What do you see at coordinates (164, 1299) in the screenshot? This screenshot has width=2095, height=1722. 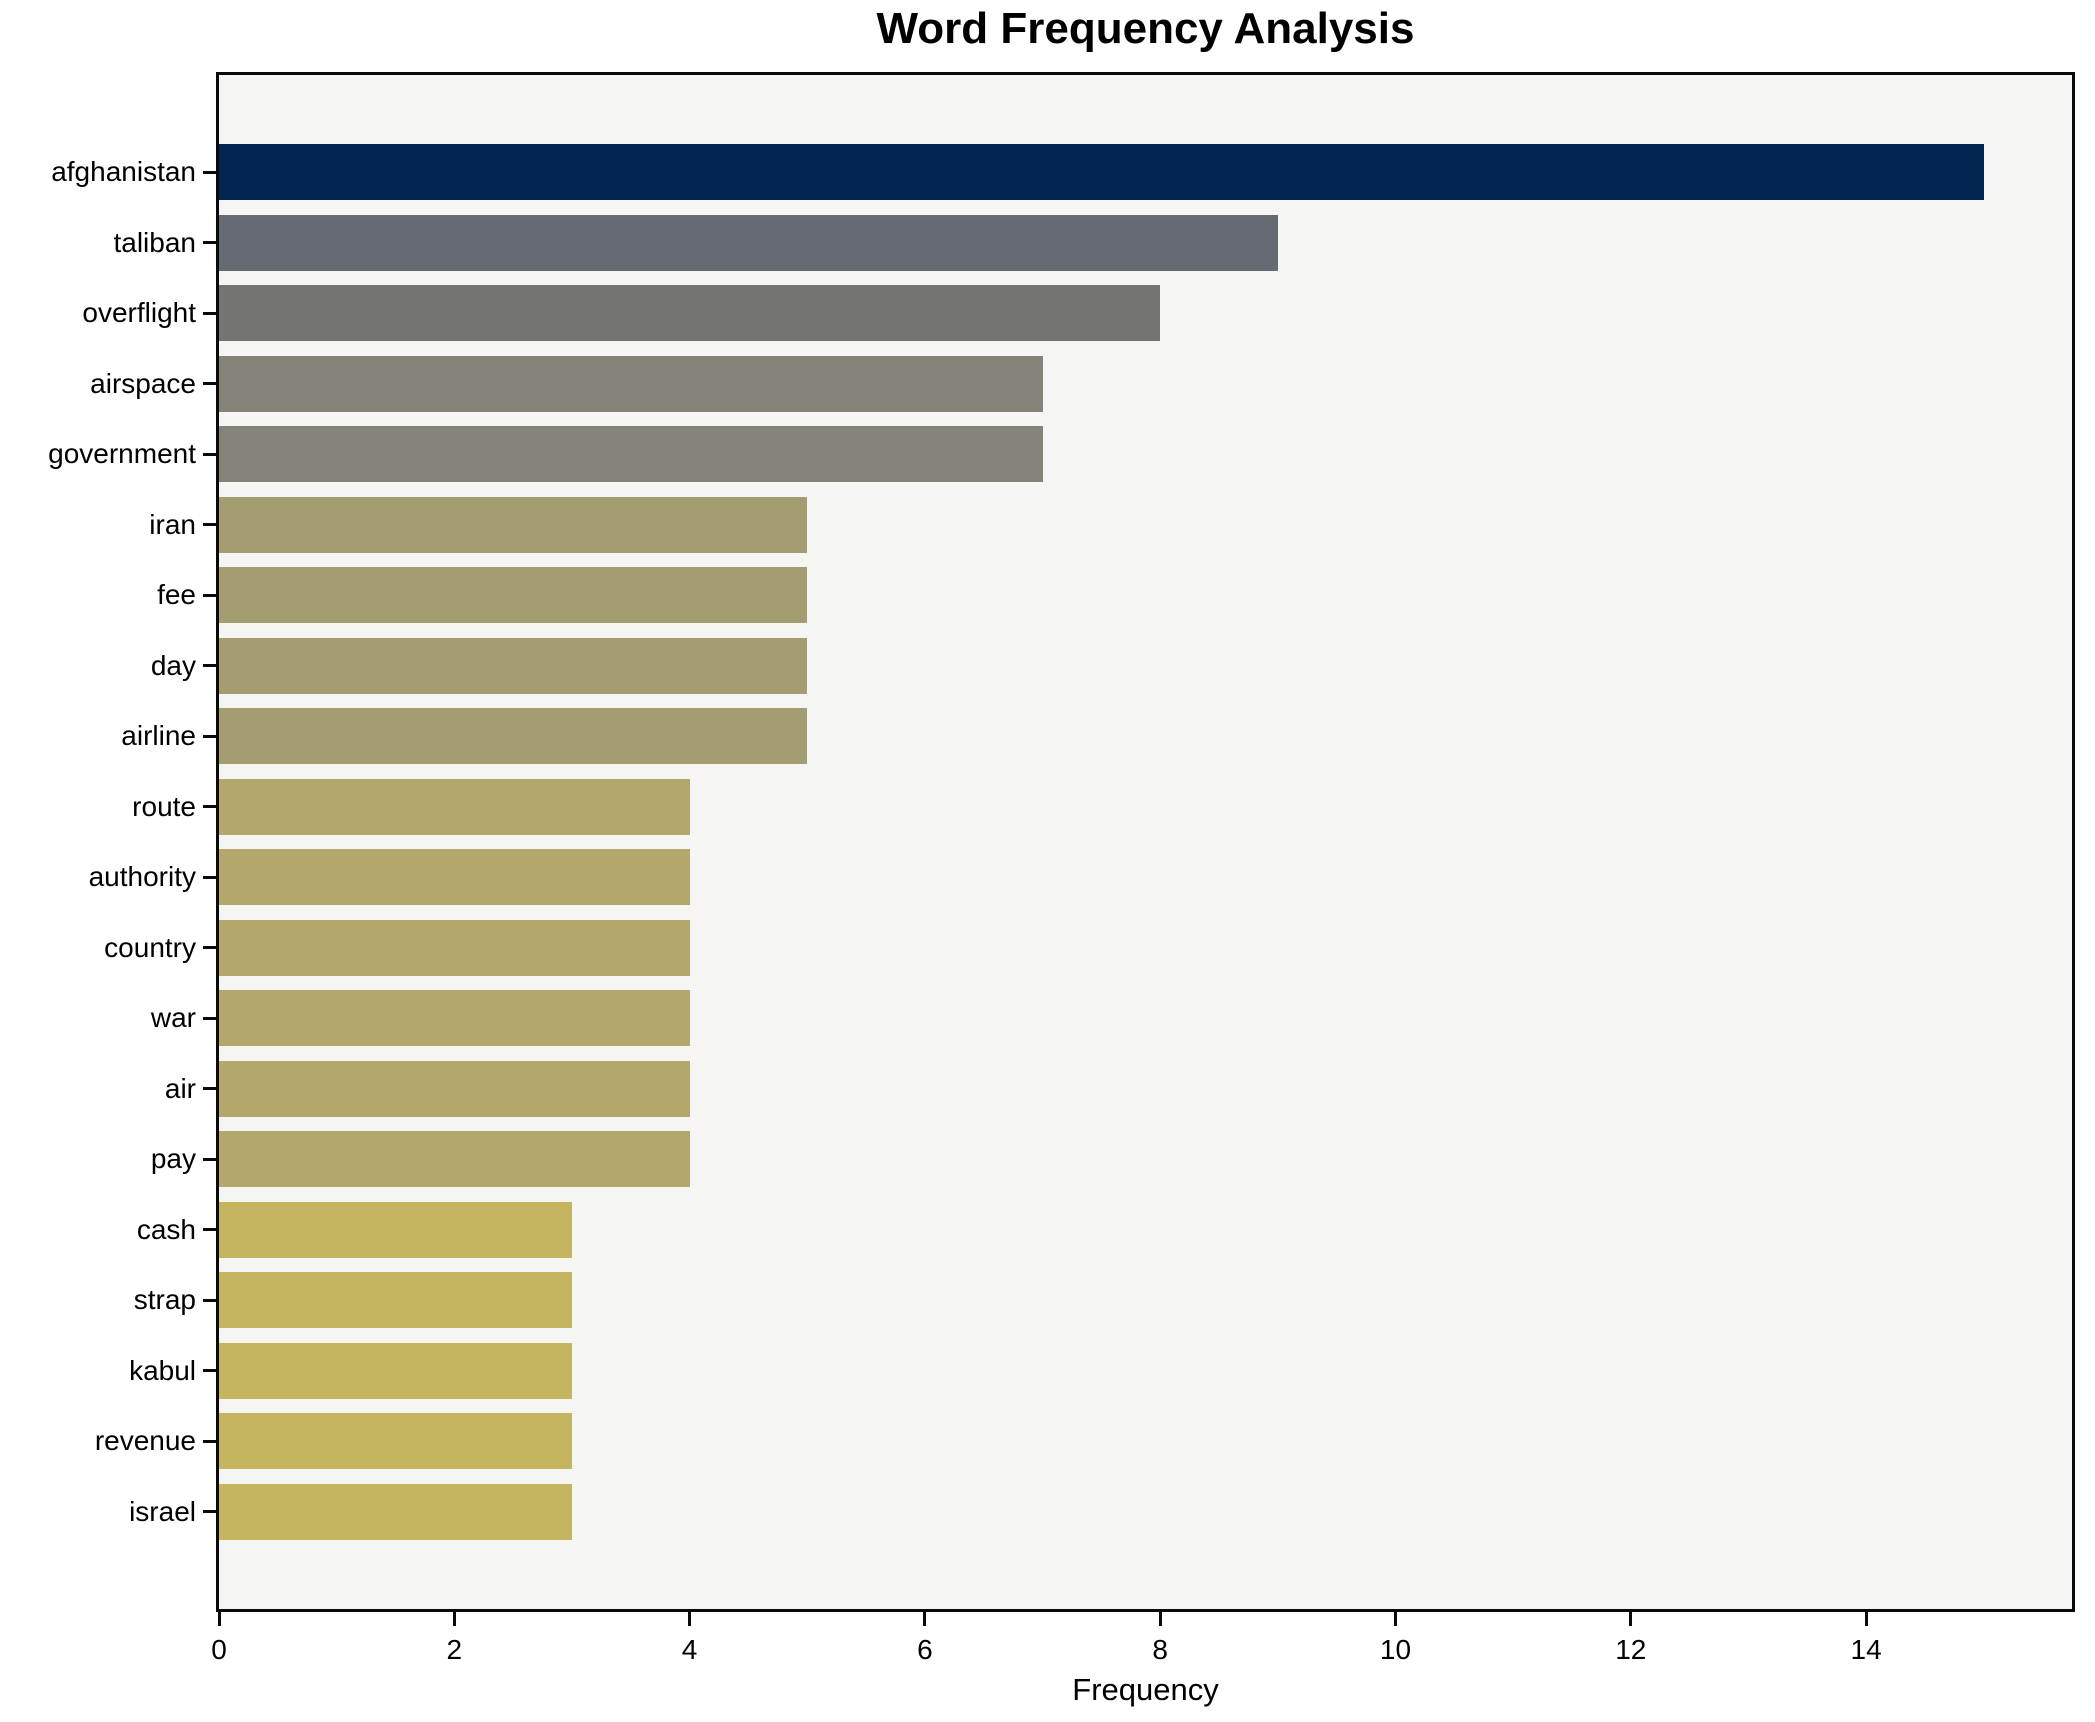 I see `y-tick-label-strap: strap` at bounding box center [164, 1299].